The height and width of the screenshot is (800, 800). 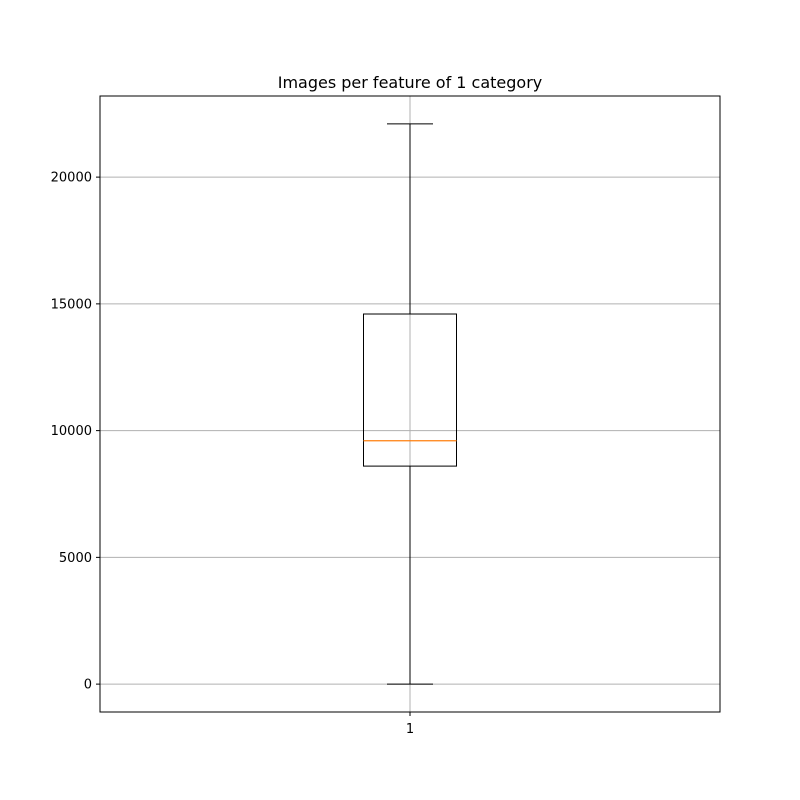 I want to click on box-plot, so click(x=410, y=404).